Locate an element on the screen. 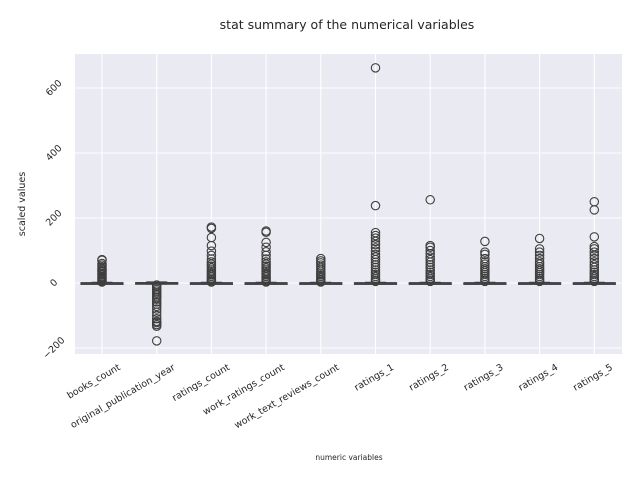  box-work_ratings_count is located at coordinates (266, 256).